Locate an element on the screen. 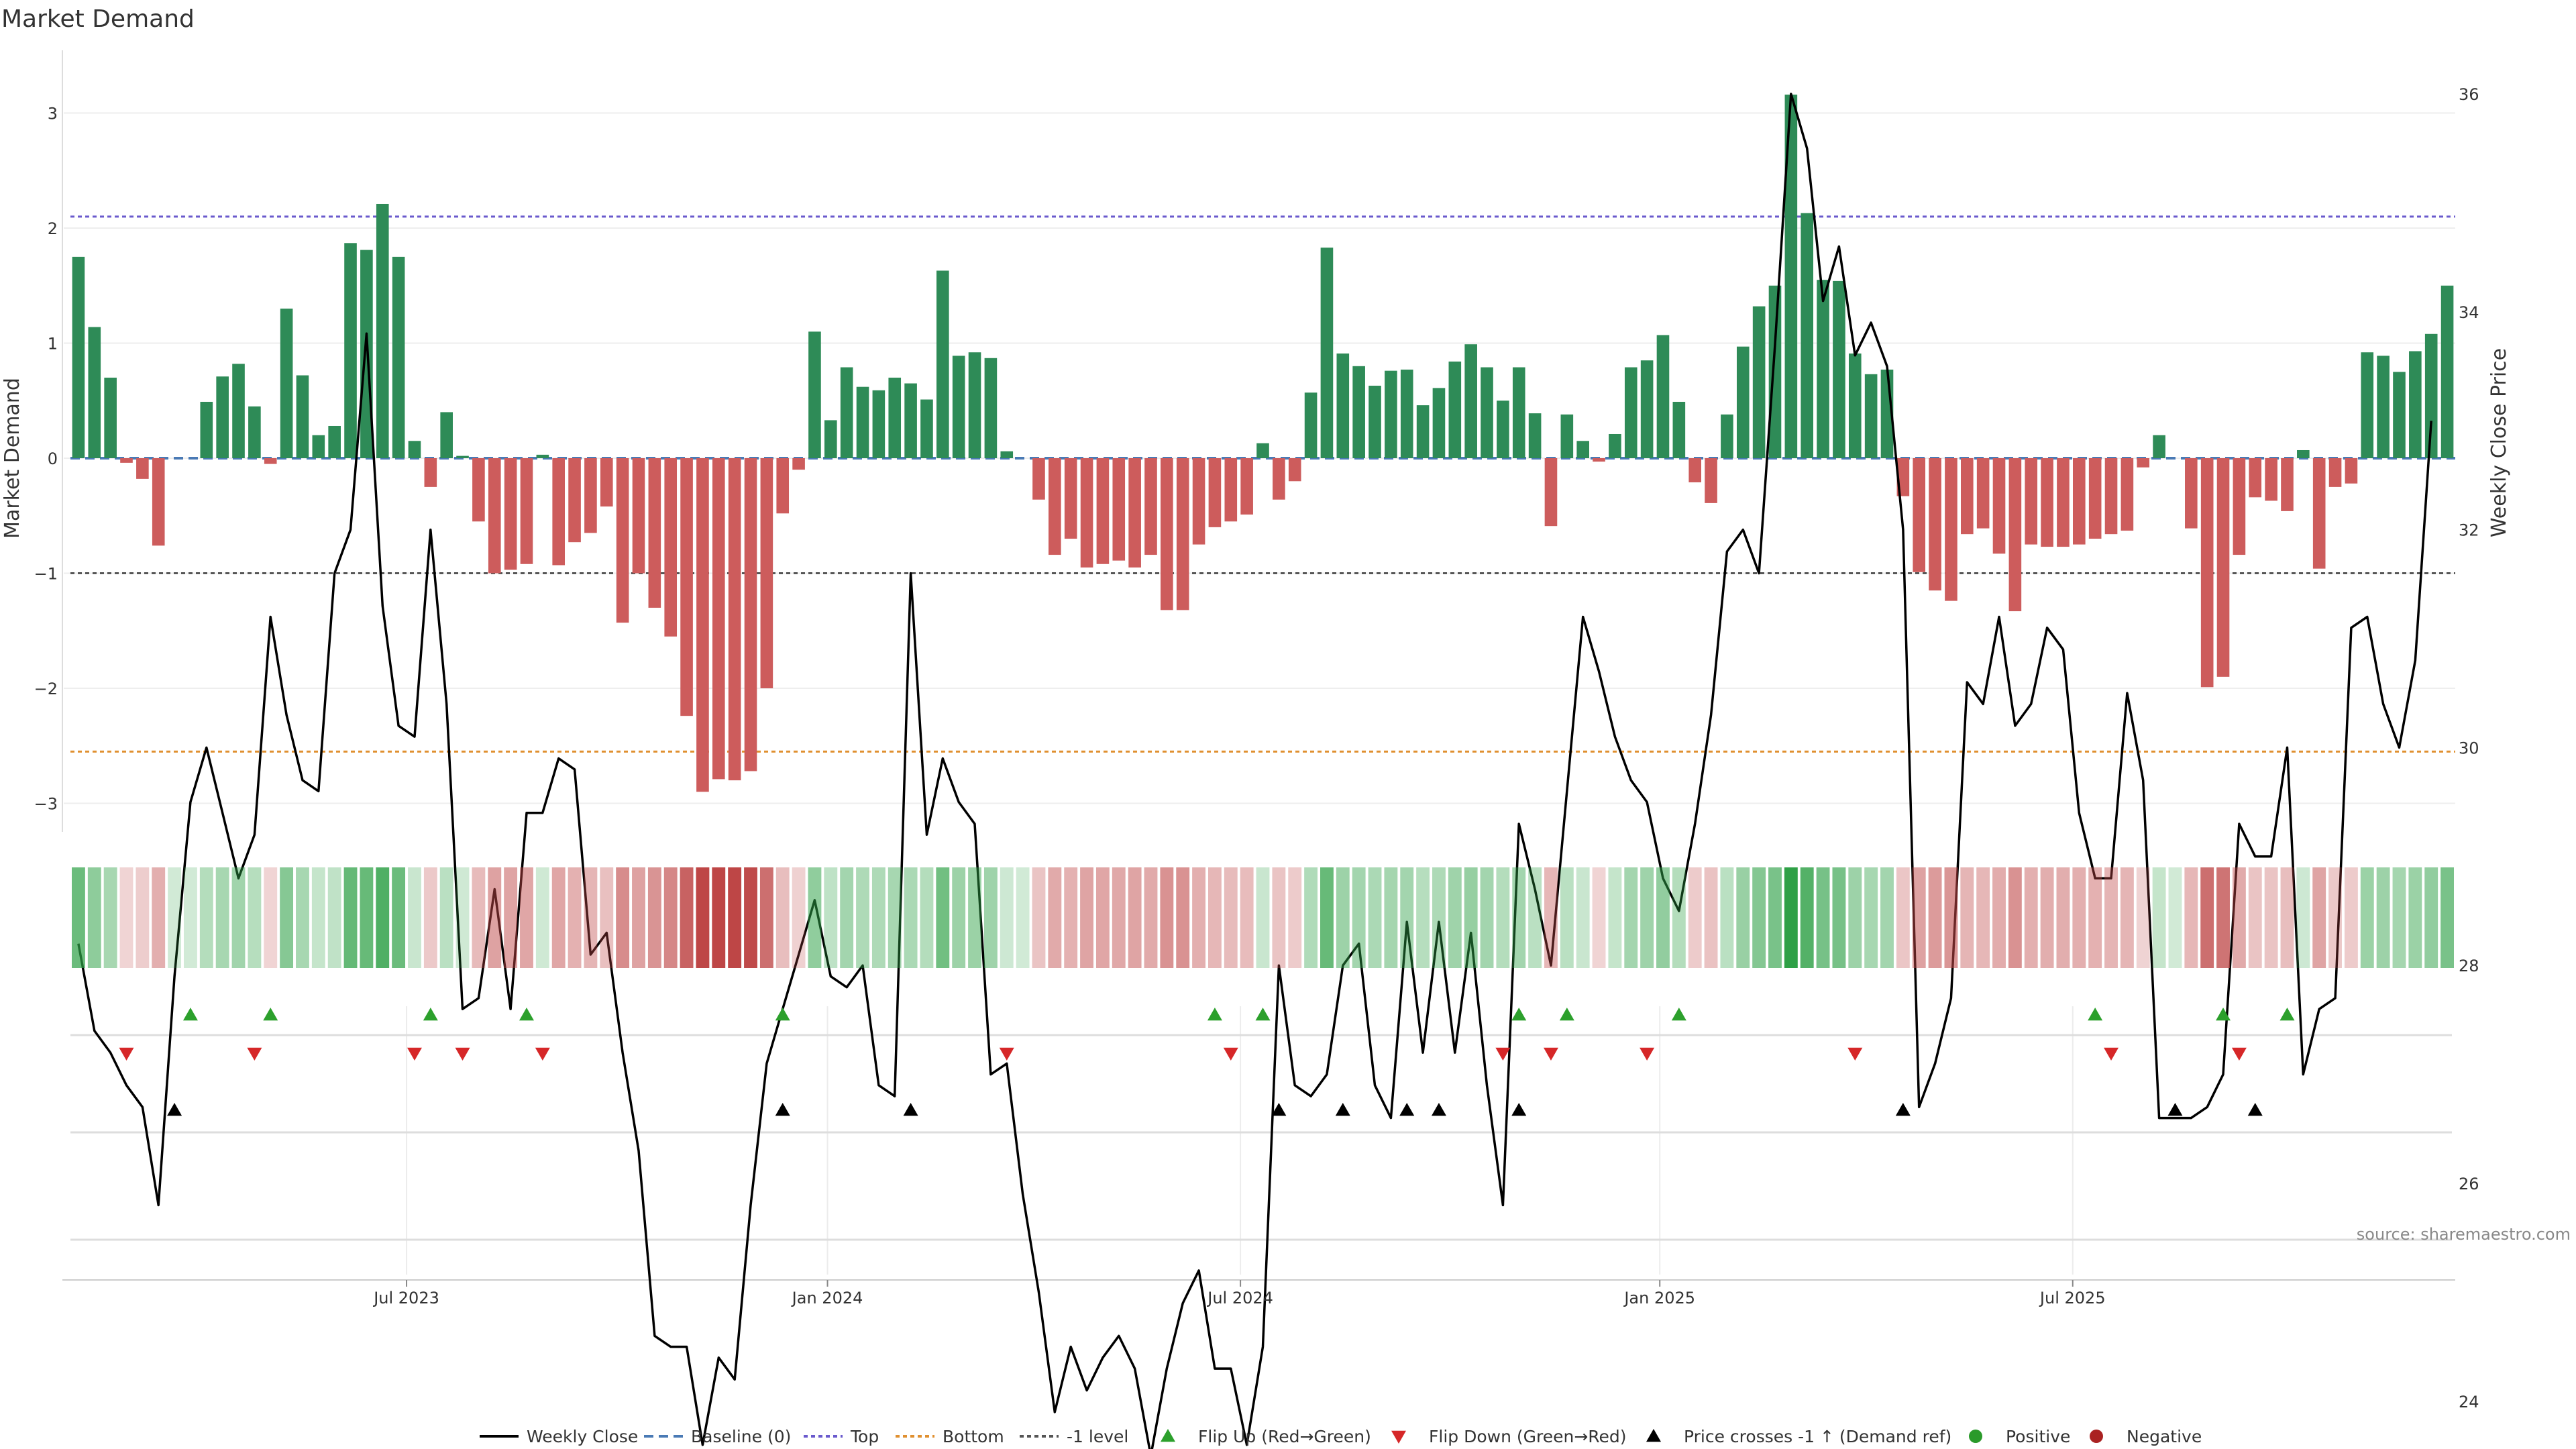 Image resolution: width=2576 pixels, height=1449 pixels. right-y-ticks: 24 26 28 30 32 34 36 is located at coordinates (2469, 748).